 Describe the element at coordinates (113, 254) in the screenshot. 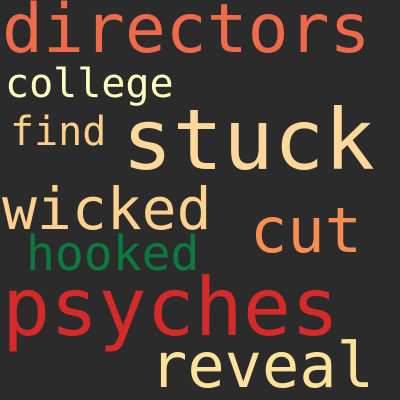

I see `word-hooked: hooked` at that location.